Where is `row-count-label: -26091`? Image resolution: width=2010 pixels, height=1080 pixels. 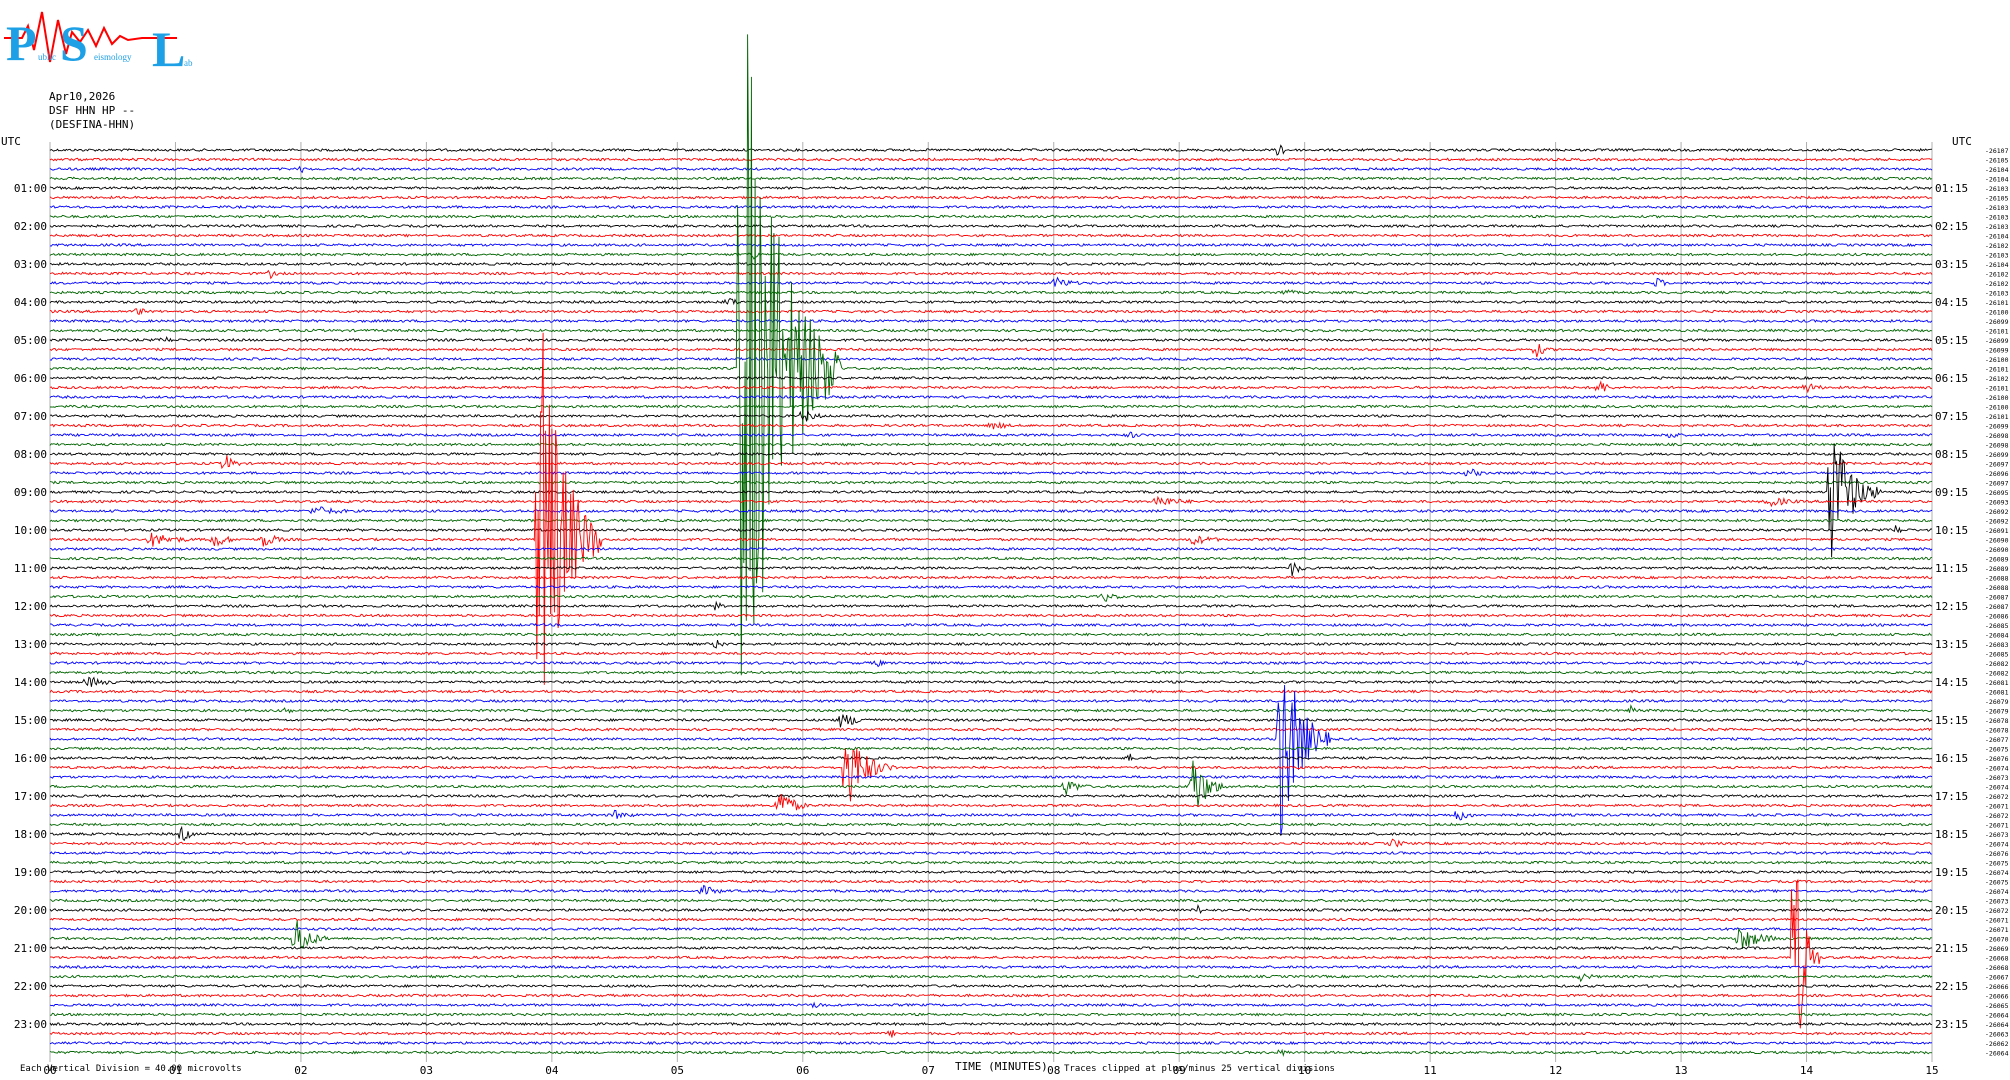 row-count-label: -26091 is located at coordinates (1997, 531).